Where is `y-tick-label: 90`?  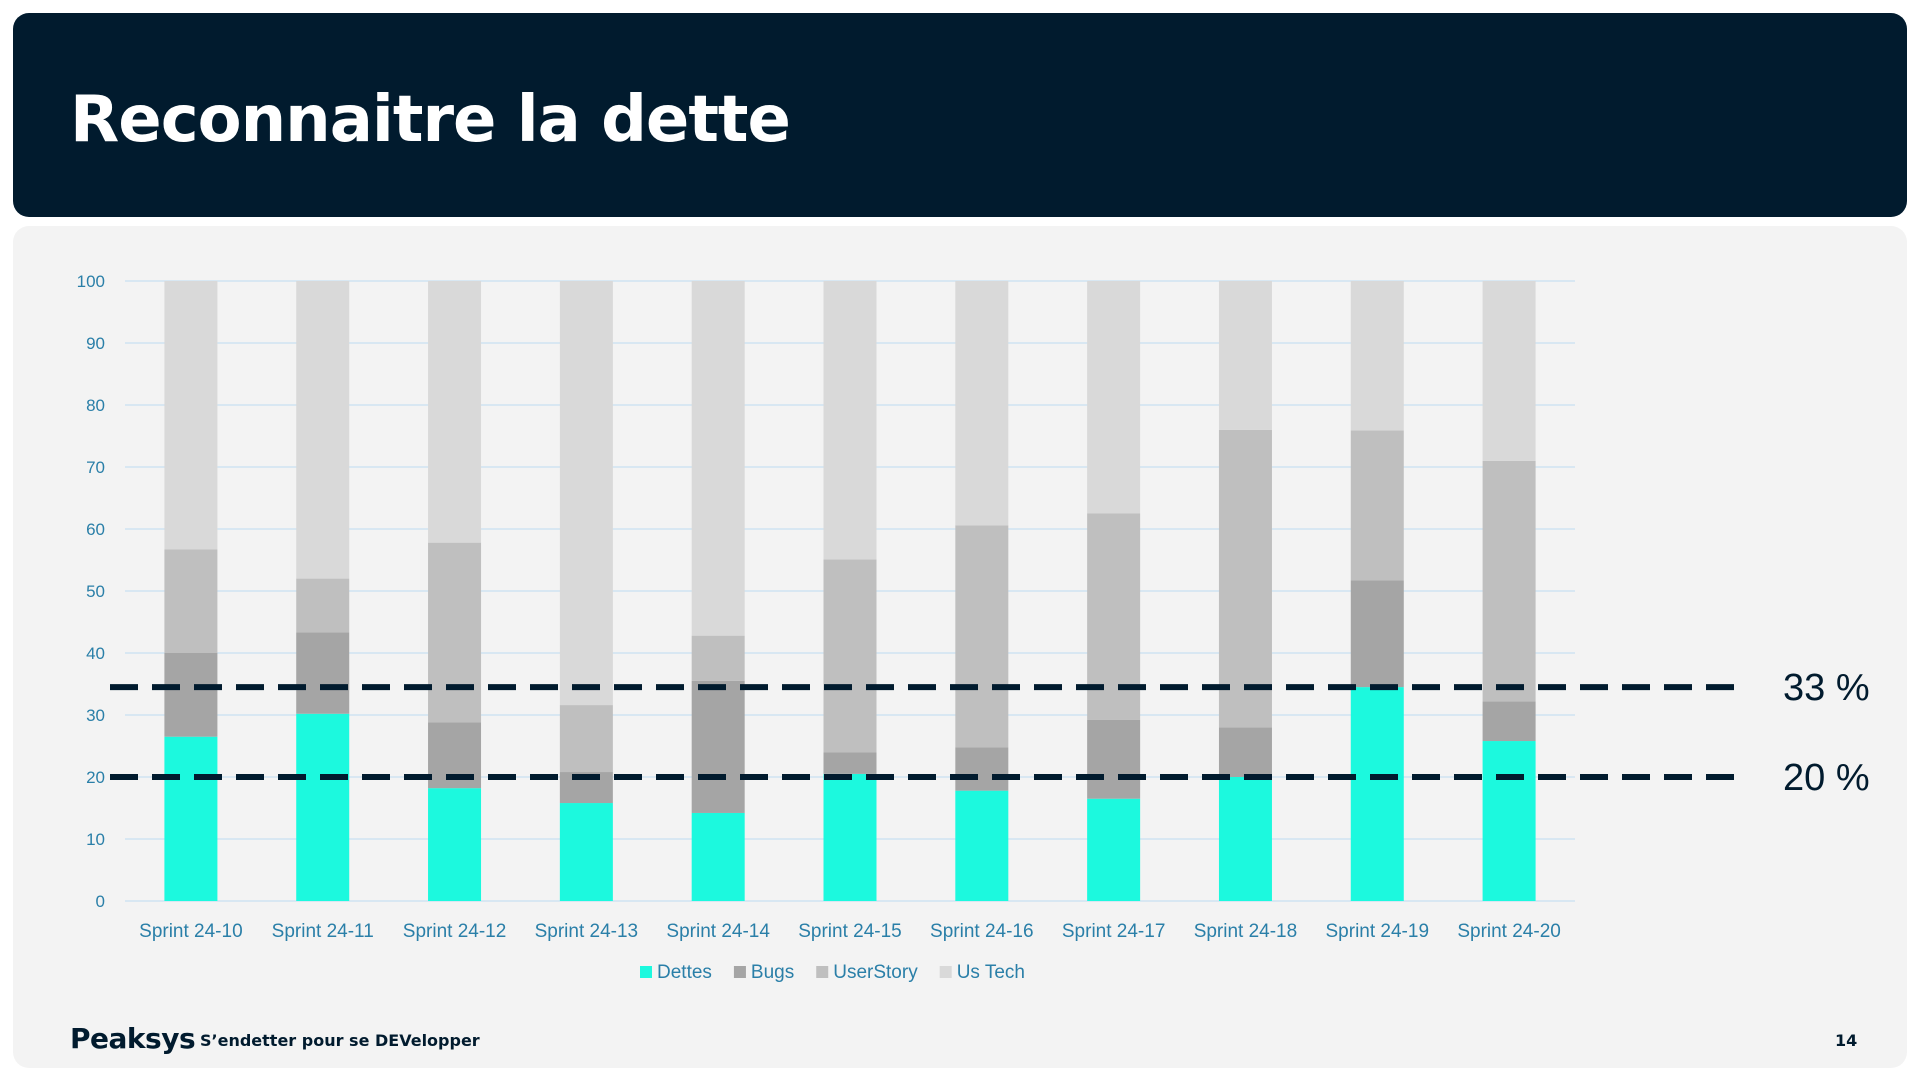
y-tick-label: 90 is located at coordinates (95, 343).